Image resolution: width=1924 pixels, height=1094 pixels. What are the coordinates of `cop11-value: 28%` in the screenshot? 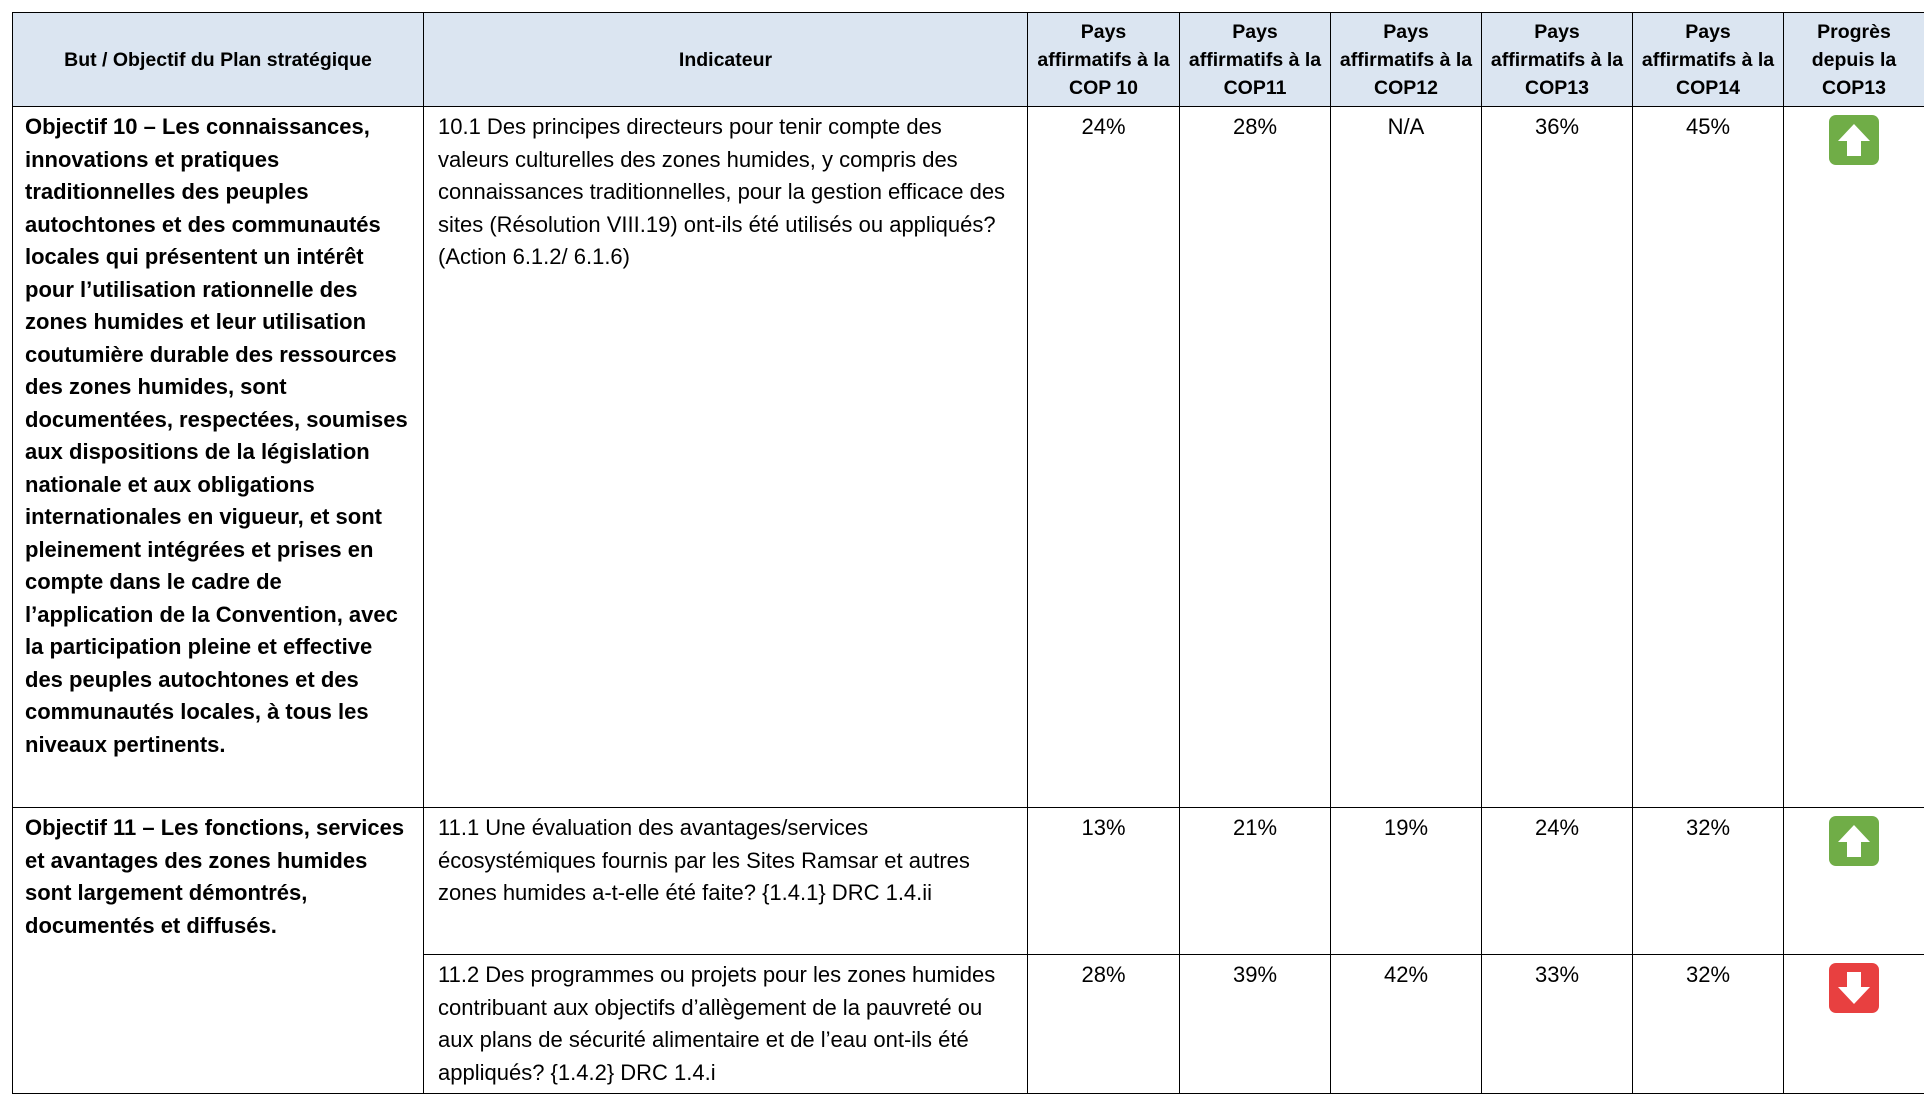 It's located at (1255, 457).